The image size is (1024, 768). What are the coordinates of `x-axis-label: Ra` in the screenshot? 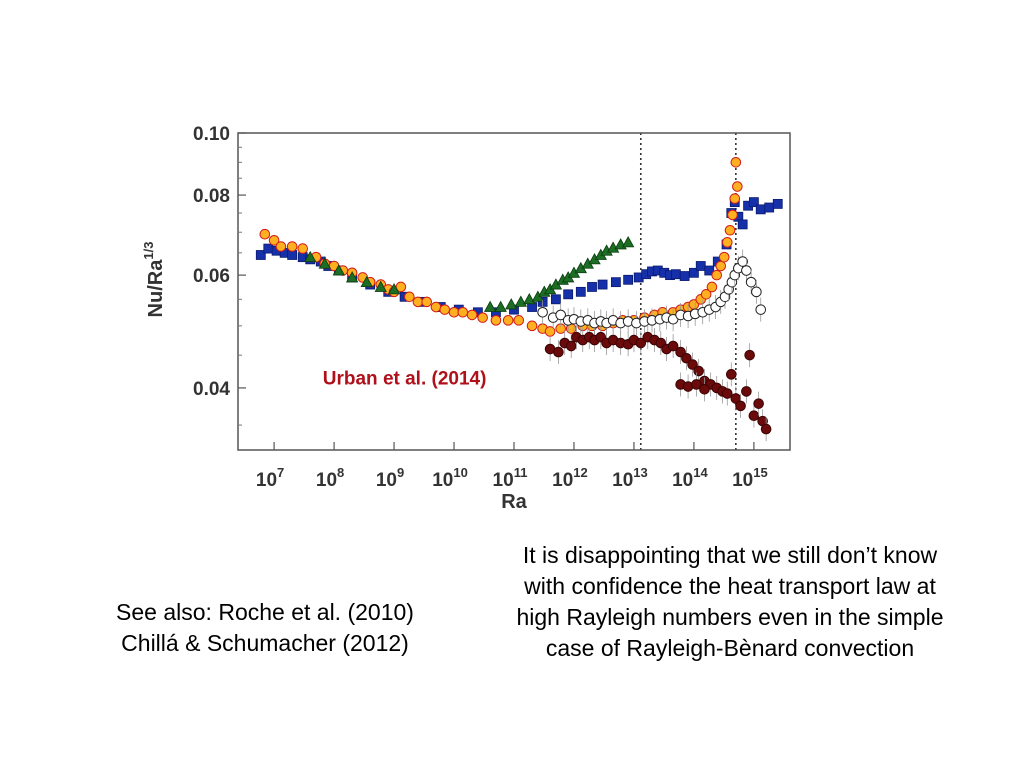 It's located at (514, 502).